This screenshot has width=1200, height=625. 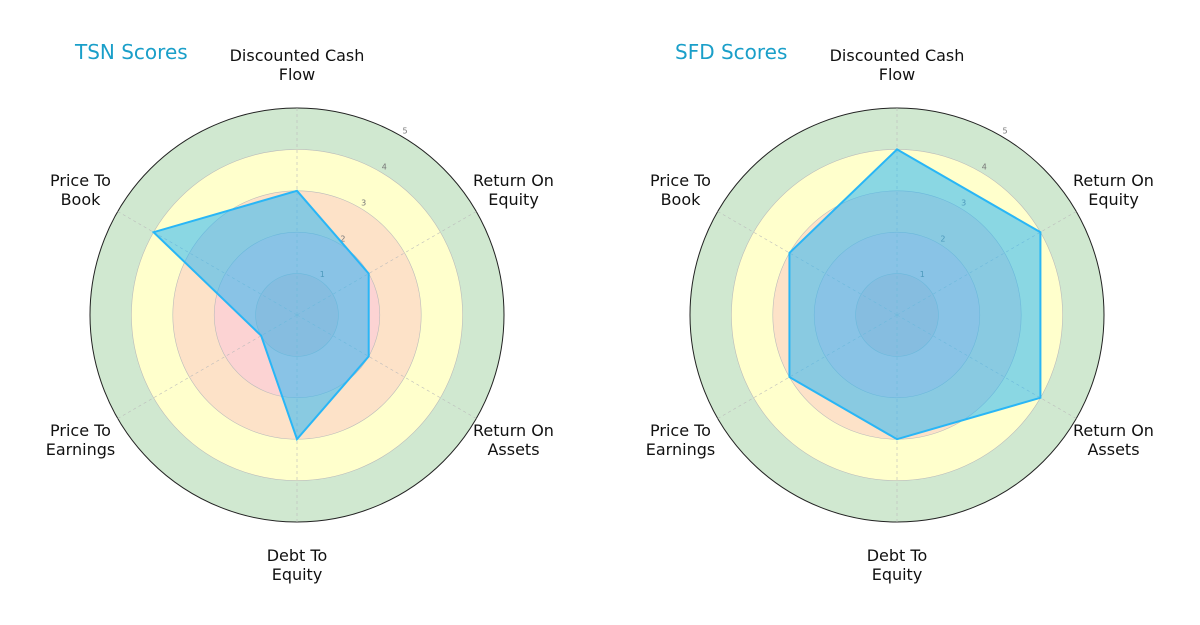 I want to click on grid-ring, so click(x=297, y=315).